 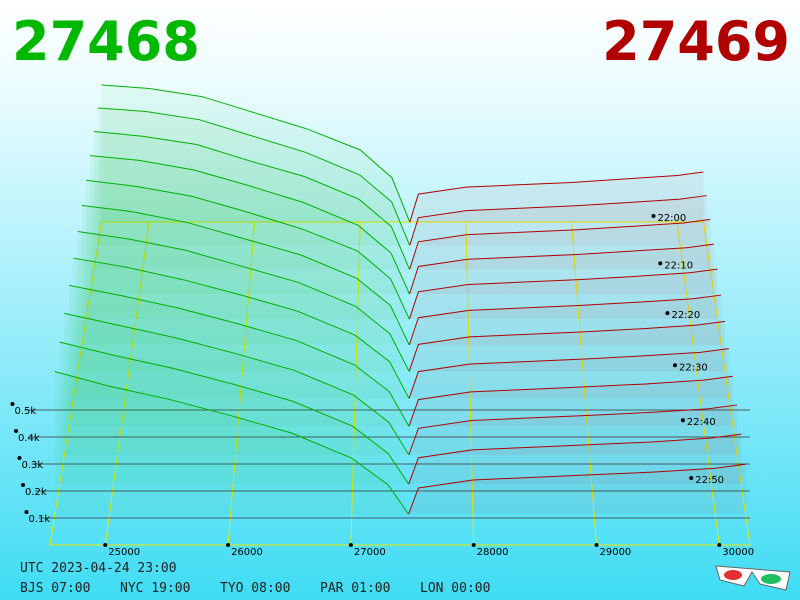 I want to click on zone-time: PAR 01:00, so click(x=355, y=588).